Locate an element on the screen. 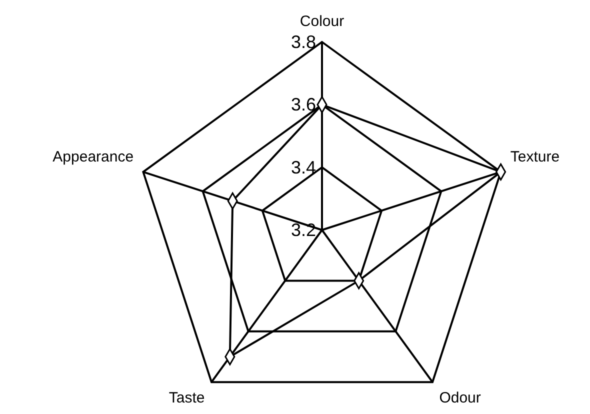  spoke-label: Appearance is located at coordinates (93, 157).